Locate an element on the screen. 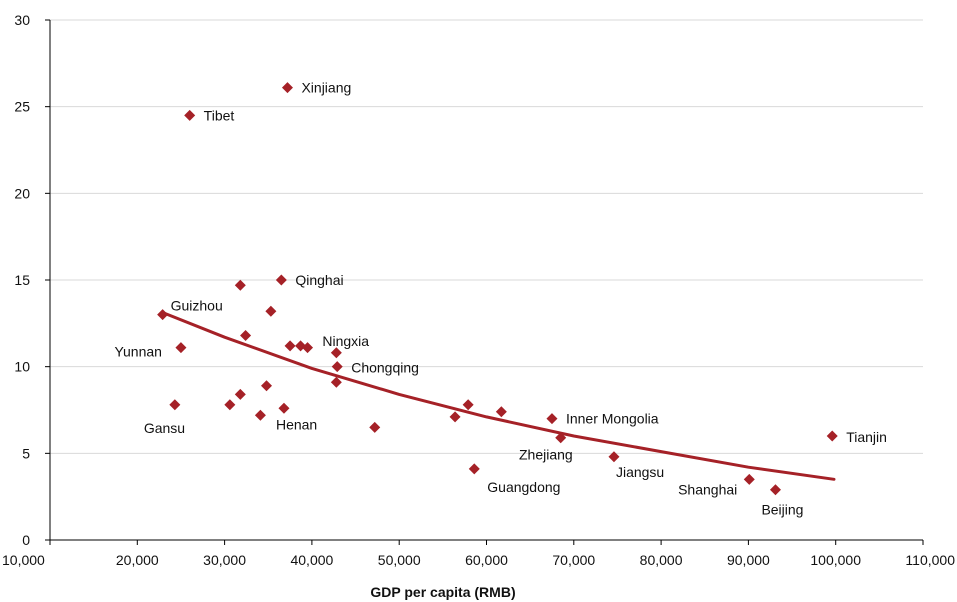 The image size is (957, 602). x-tick-label-3: 40,000 is located at coordinates (311, 560).